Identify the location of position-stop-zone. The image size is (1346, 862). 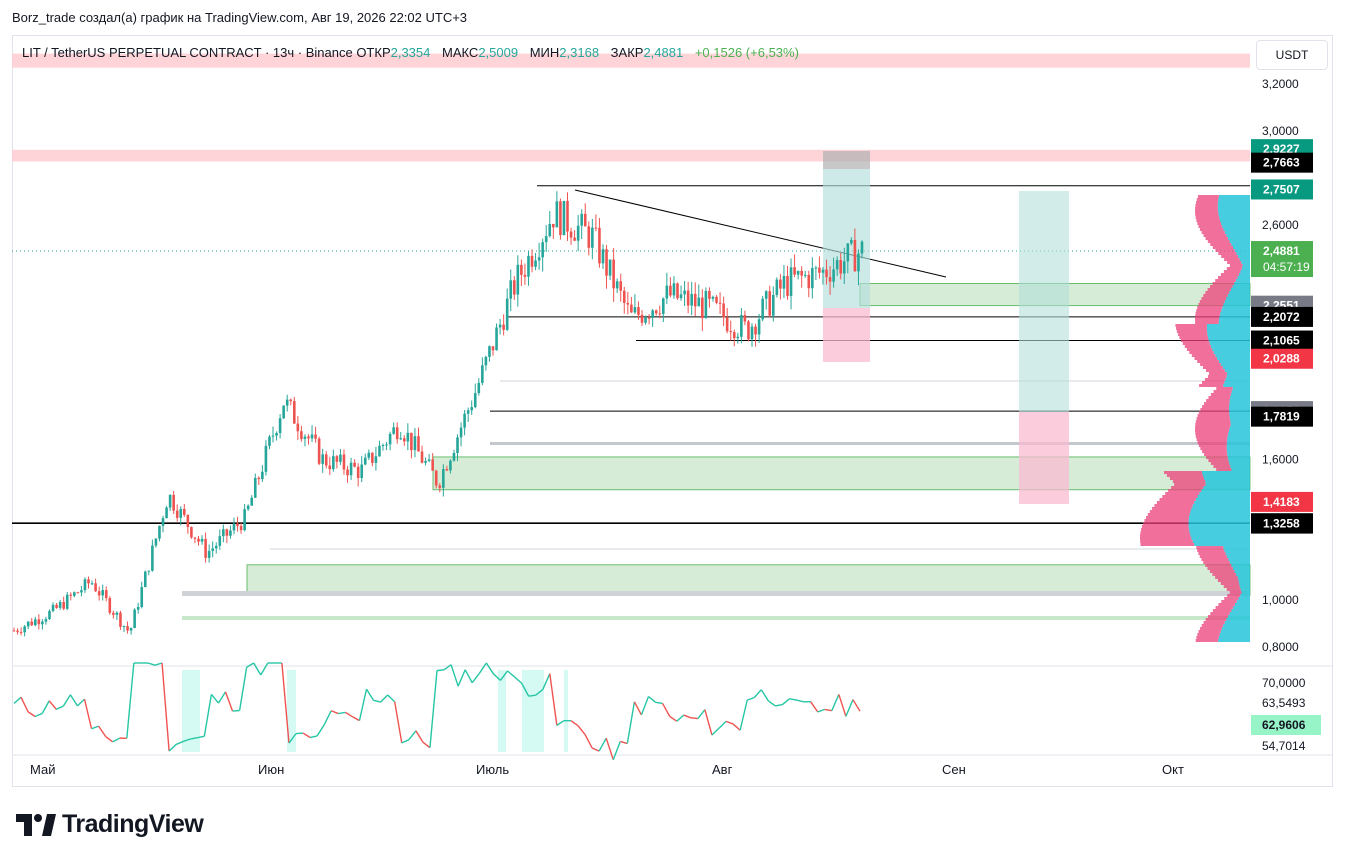
(1044, 458).